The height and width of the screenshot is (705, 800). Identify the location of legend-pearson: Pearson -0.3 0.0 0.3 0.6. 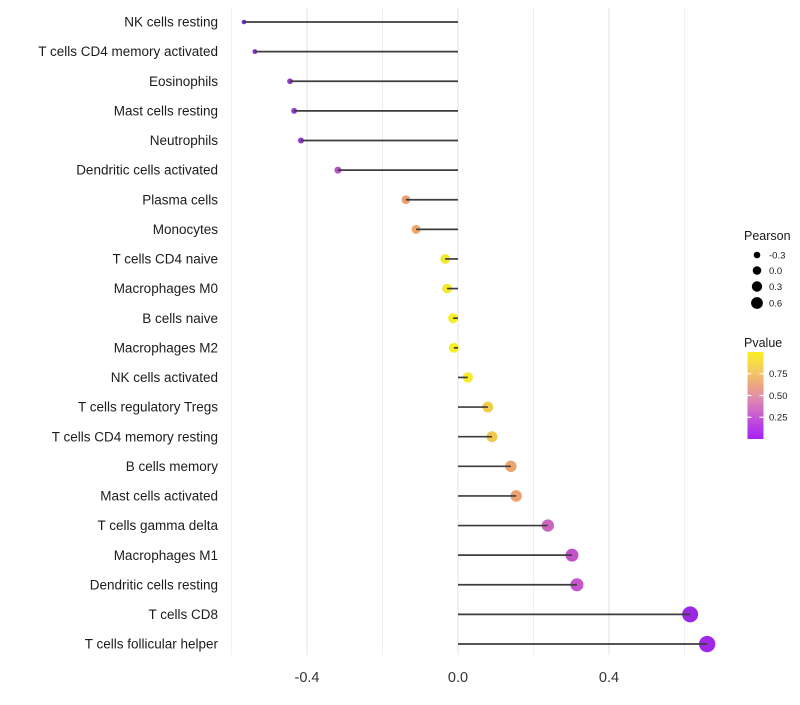
(767, 269).